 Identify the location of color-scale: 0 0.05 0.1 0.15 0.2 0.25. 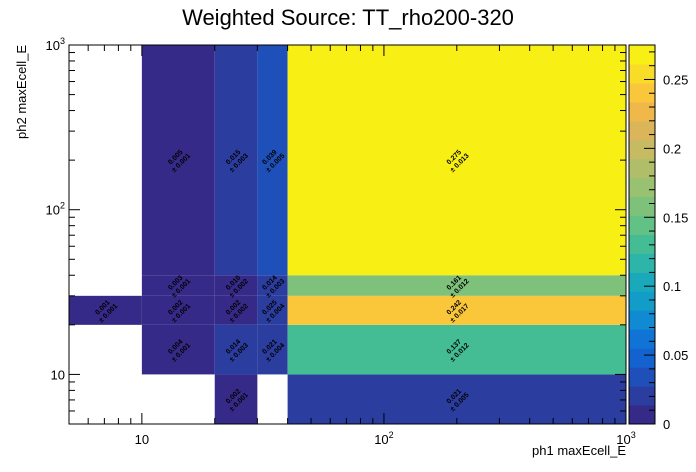
(658, 238).